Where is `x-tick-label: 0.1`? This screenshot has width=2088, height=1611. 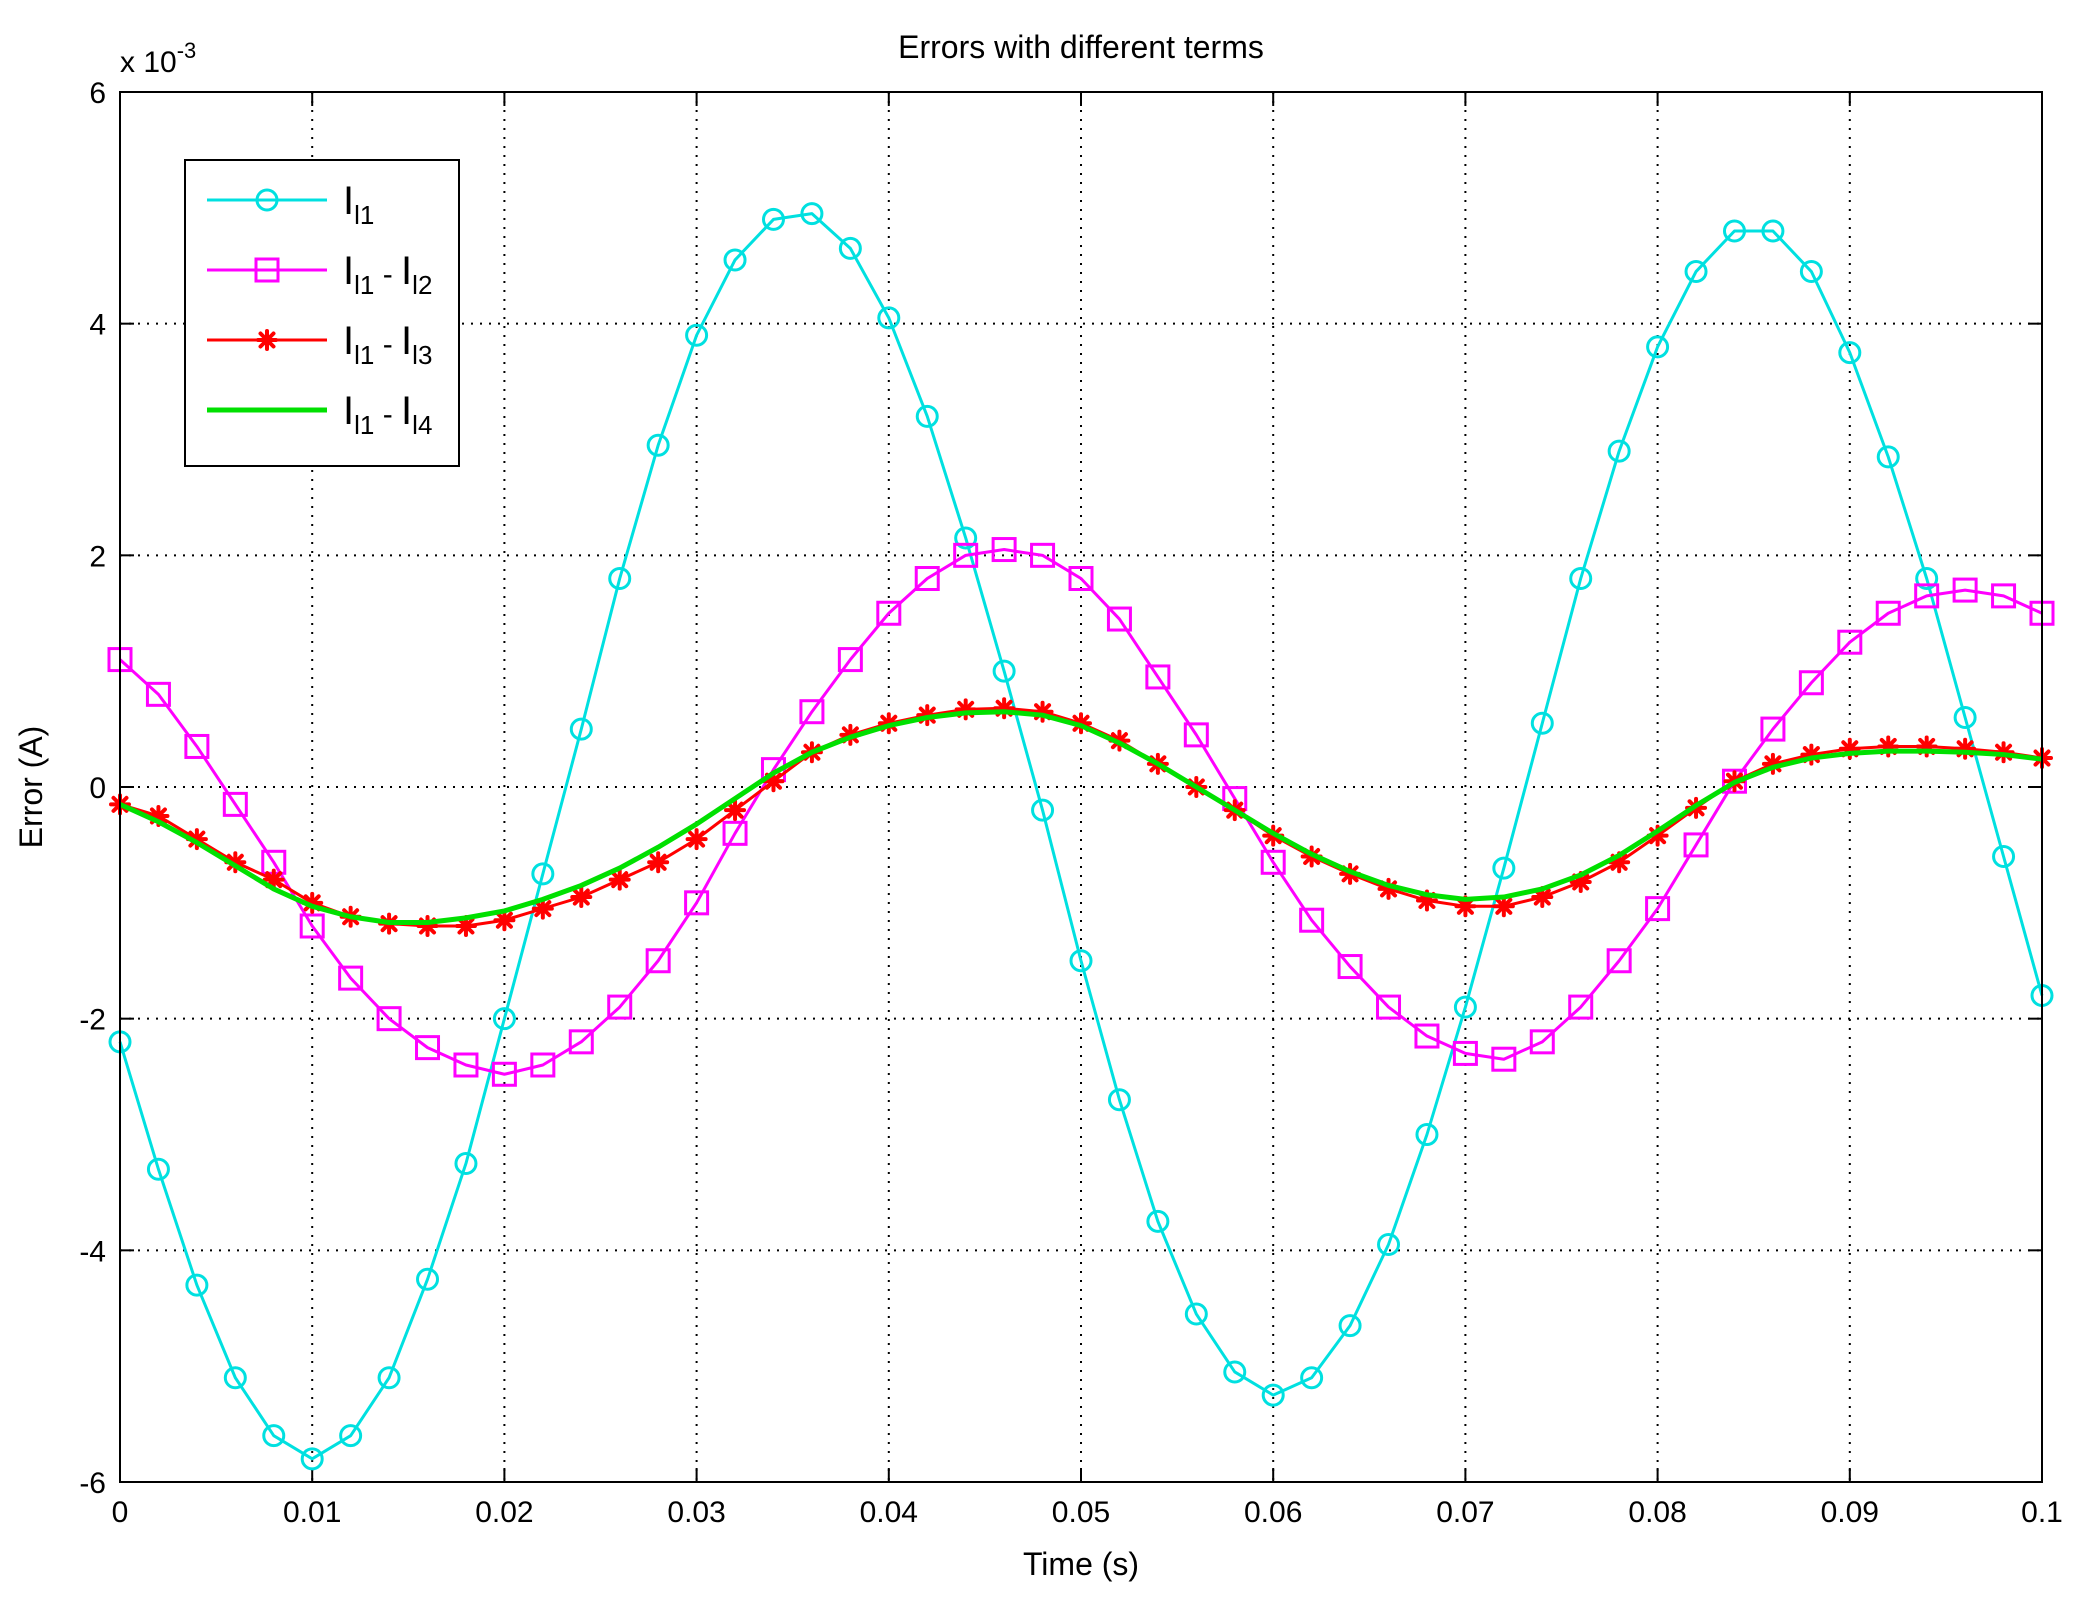 x-tick-label: 0.1 is located at coordinates (2042, 1512).